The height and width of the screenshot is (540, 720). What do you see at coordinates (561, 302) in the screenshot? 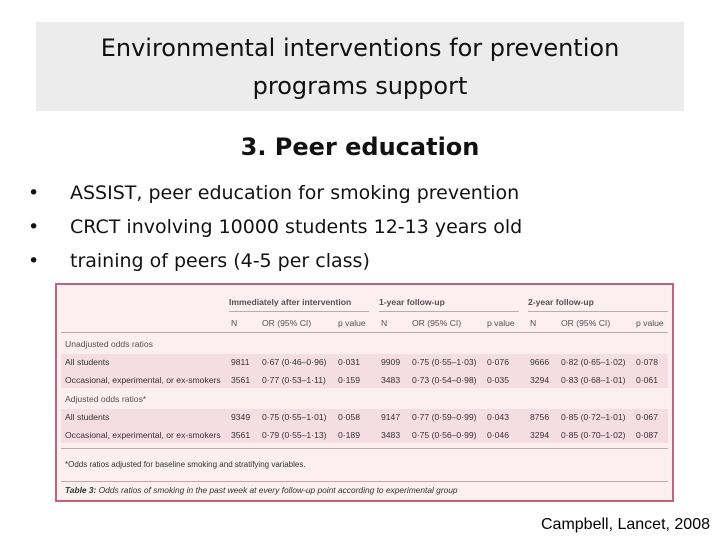
I see `group-header: 2-year follow-up` at bounding box center [561, 302].